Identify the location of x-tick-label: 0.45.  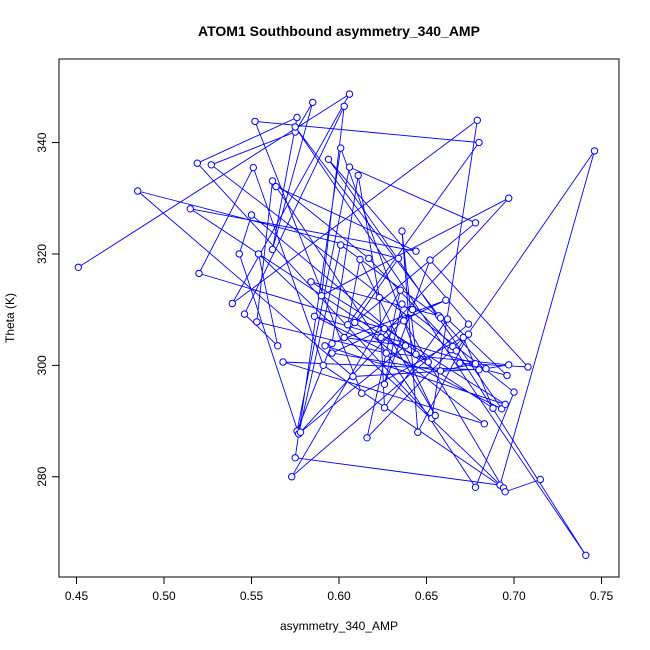
(77, 596).